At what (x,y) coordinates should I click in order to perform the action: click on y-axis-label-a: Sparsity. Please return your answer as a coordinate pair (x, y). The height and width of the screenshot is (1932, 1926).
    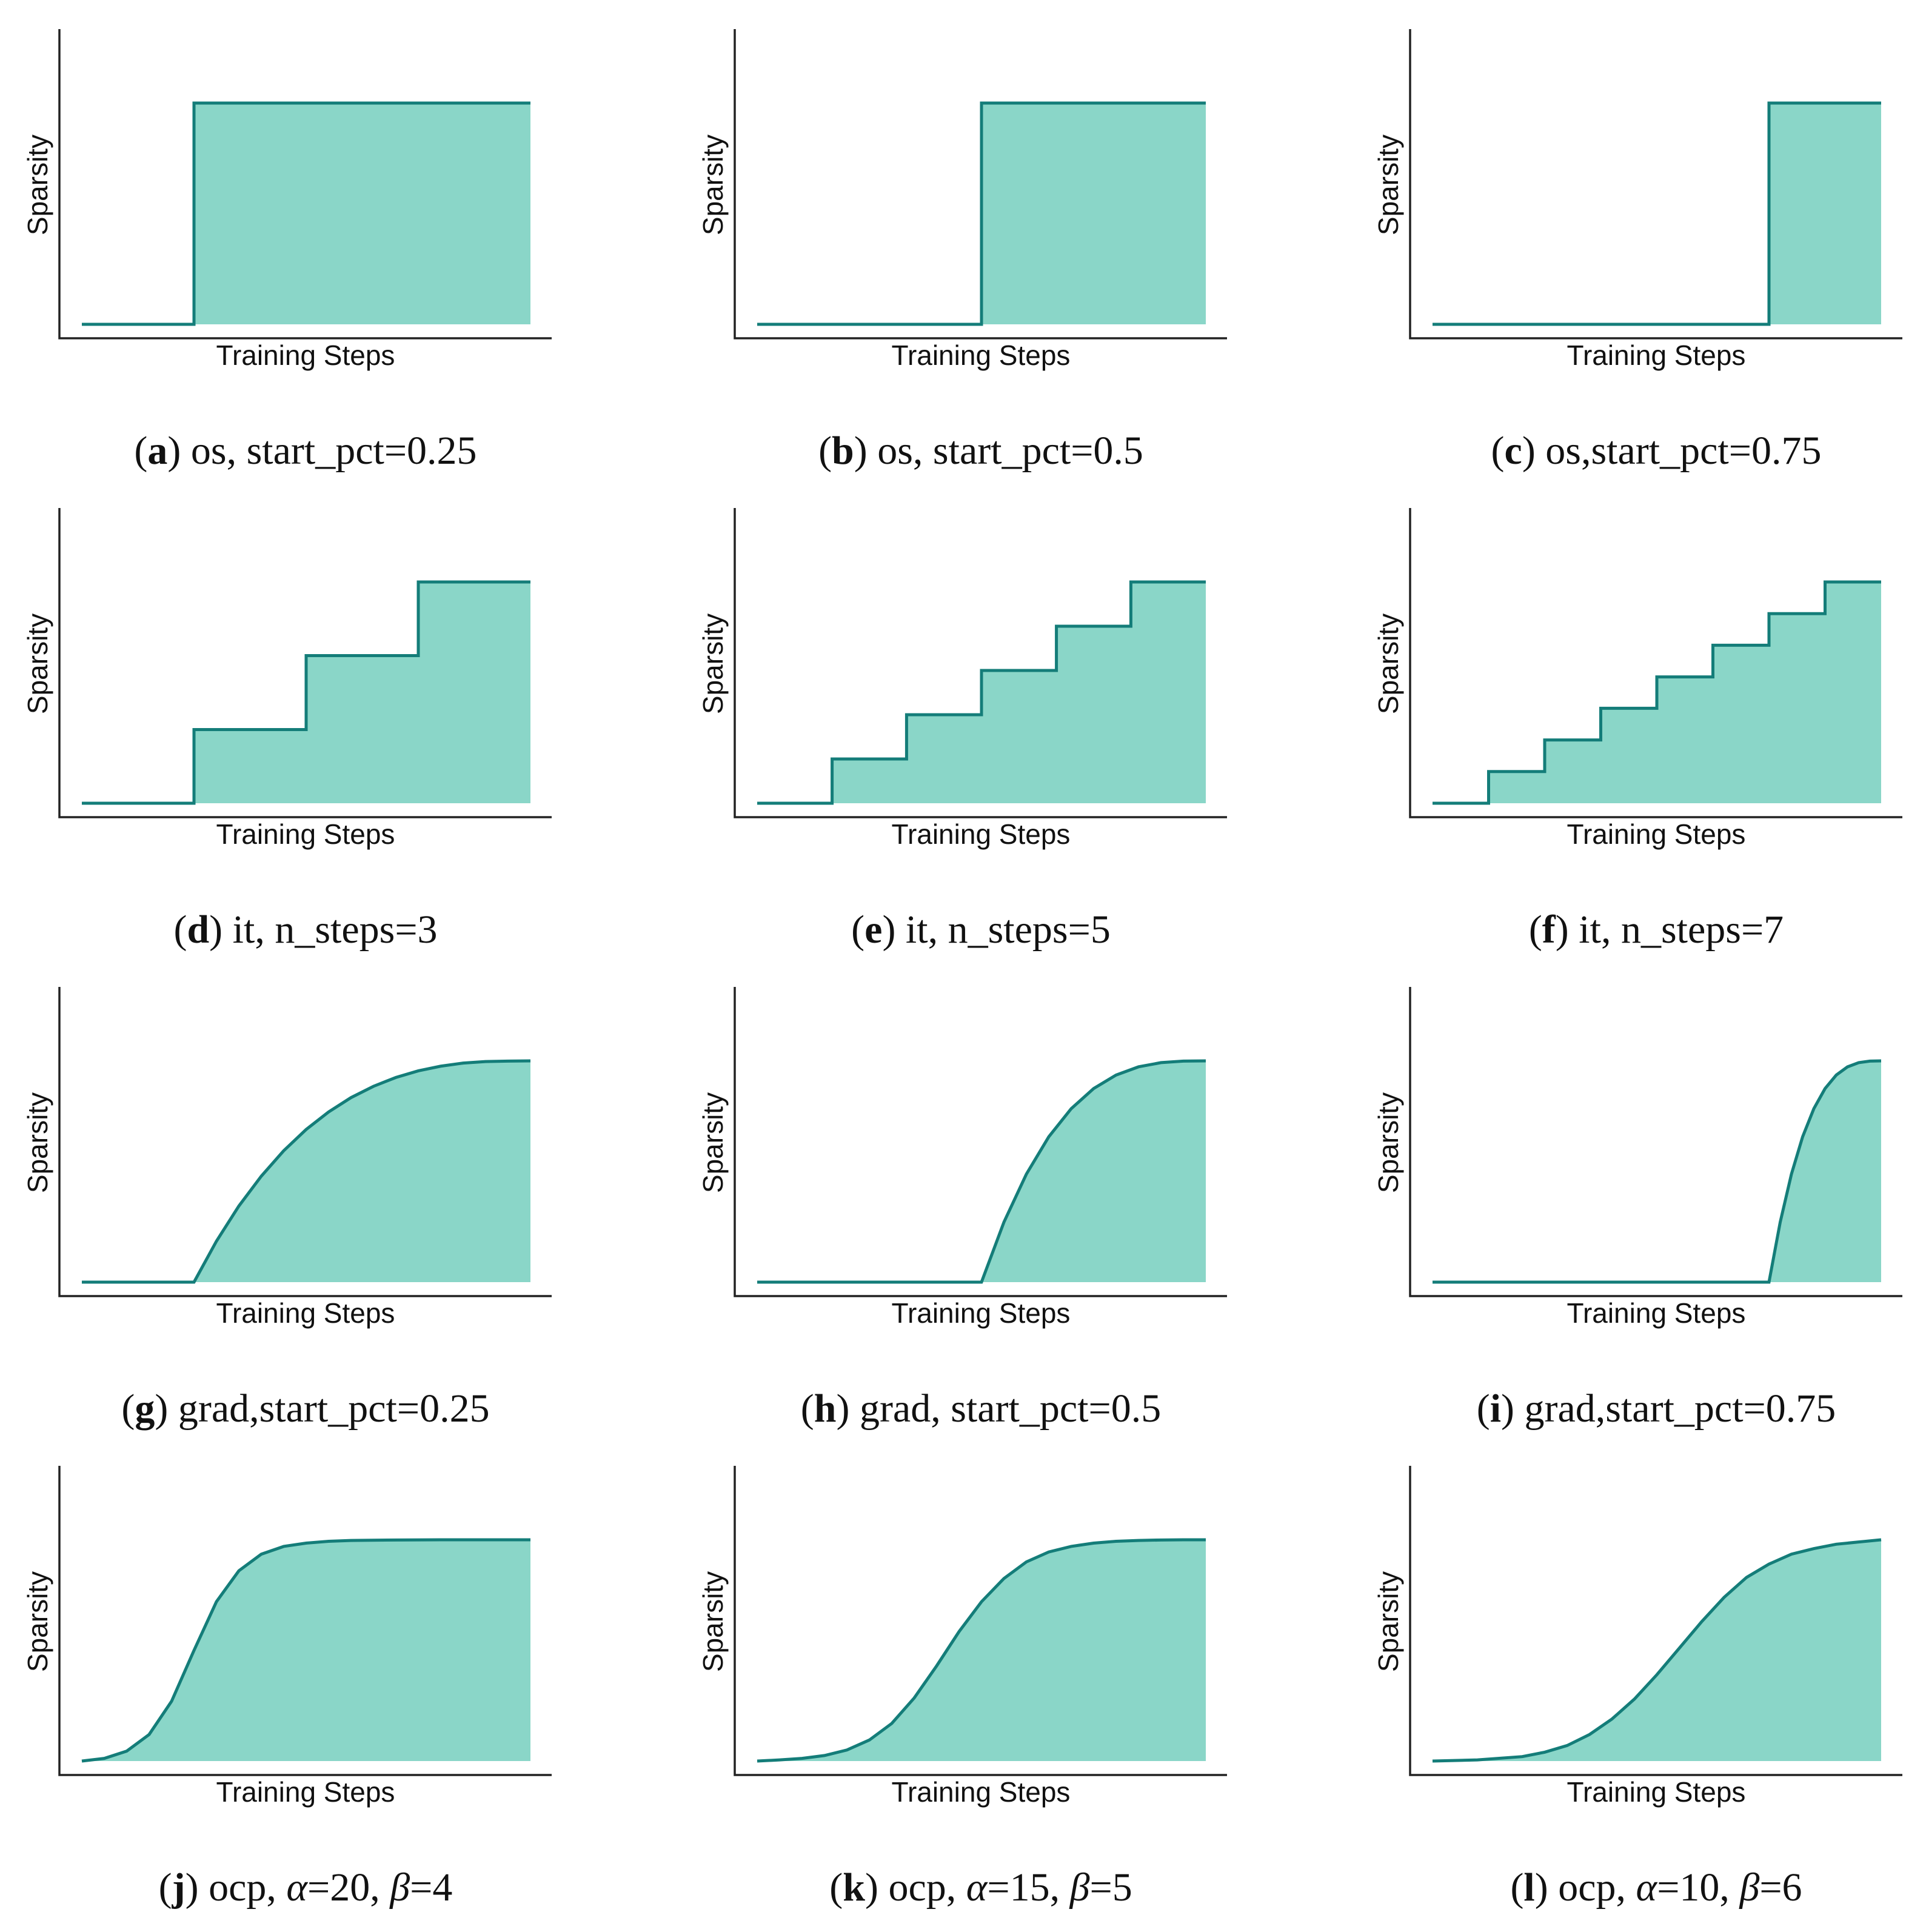
    Looking at the image, I should click on (37, 185).